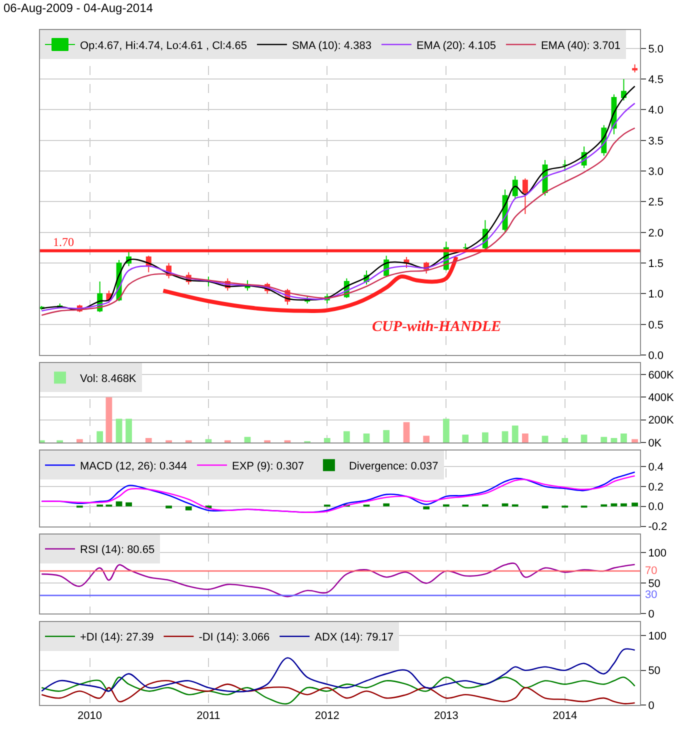  Describe the element at coordinates (656, 467) in the screenshot. I see `y-tick-label: 0.4` at that location.